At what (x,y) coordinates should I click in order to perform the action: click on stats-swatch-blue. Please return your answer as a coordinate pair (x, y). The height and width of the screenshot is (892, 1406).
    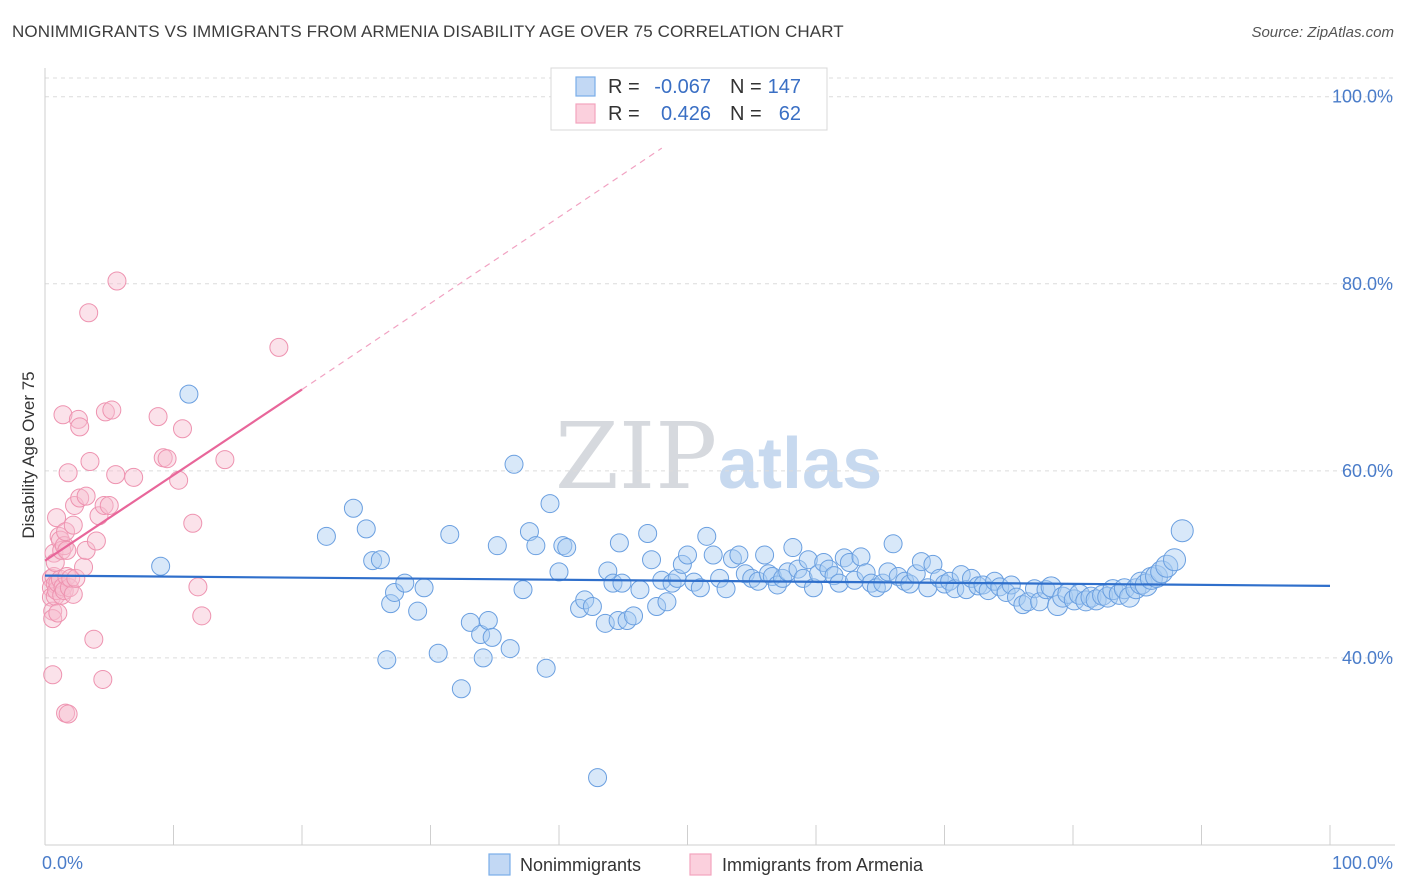
    Looking at the image, I should click on (585, 86).